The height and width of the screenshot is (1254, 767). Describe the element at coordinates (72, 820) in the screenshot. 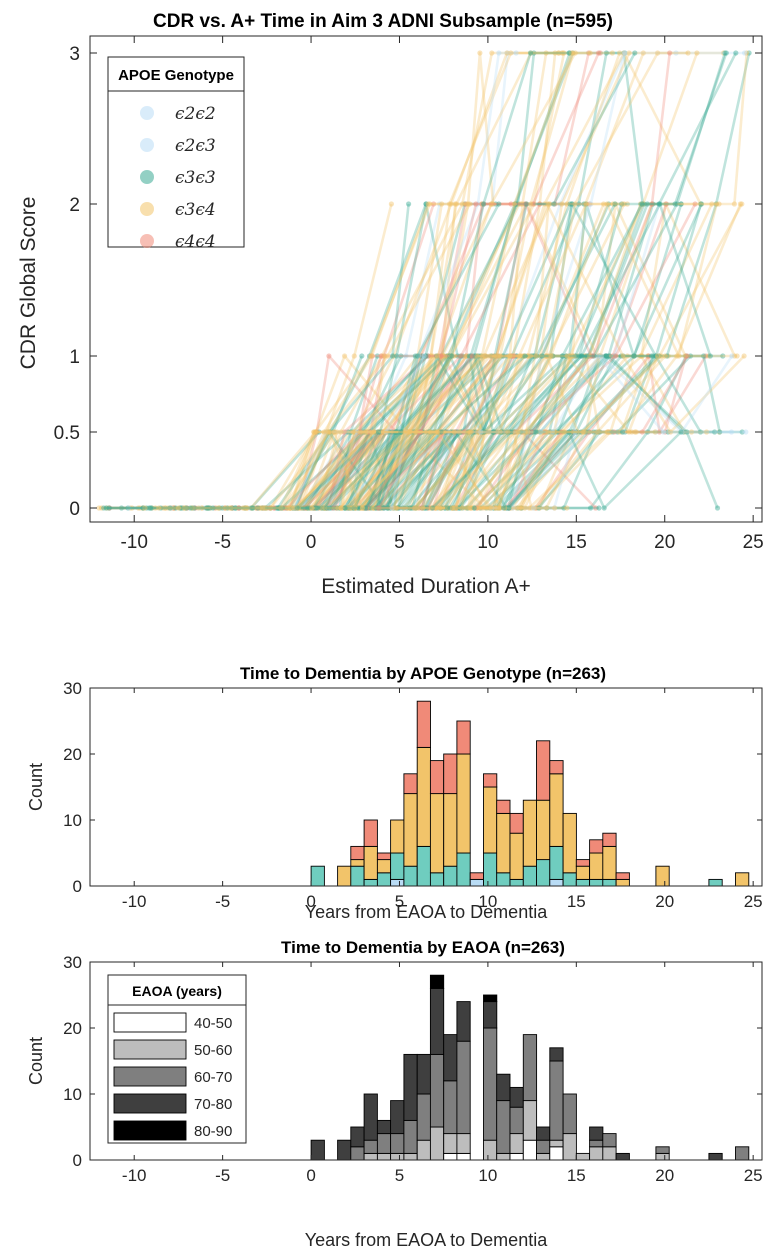

I see `y-tick-label: 10` at that location.